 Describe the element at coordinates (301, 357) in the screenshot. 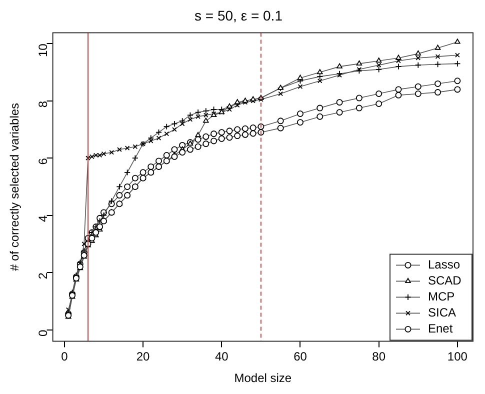

I see `x-tick-label: 60` at that location.